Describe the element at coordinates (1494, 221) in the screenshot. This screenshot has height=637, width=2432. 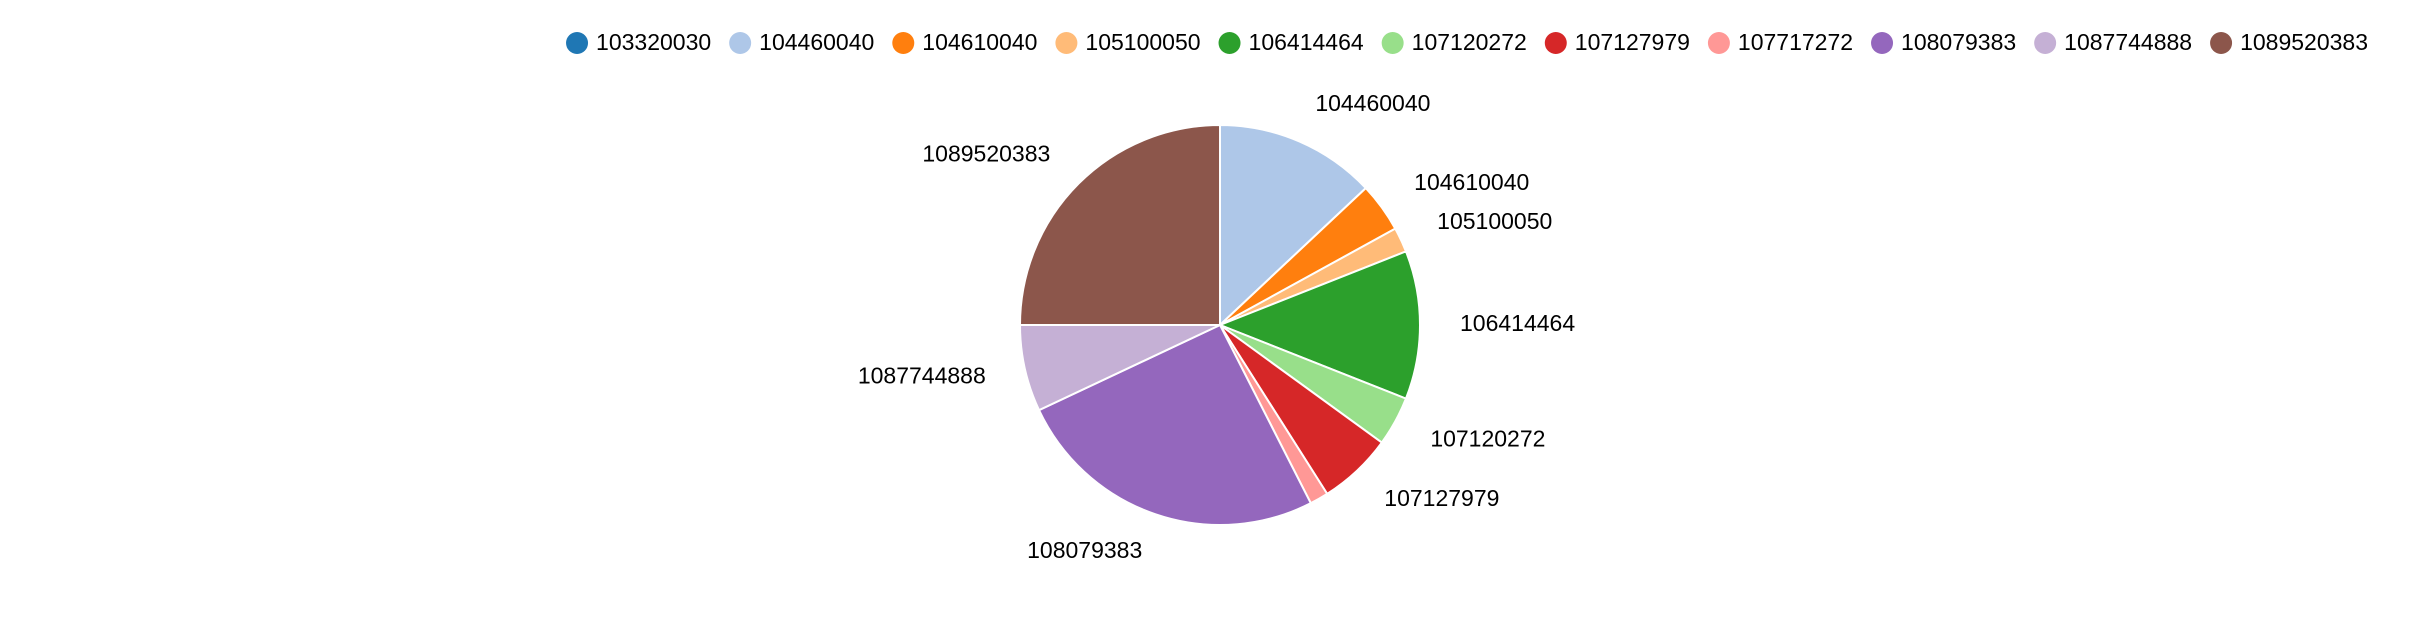
I see `slice-label-105100050: 105100050` at that location.